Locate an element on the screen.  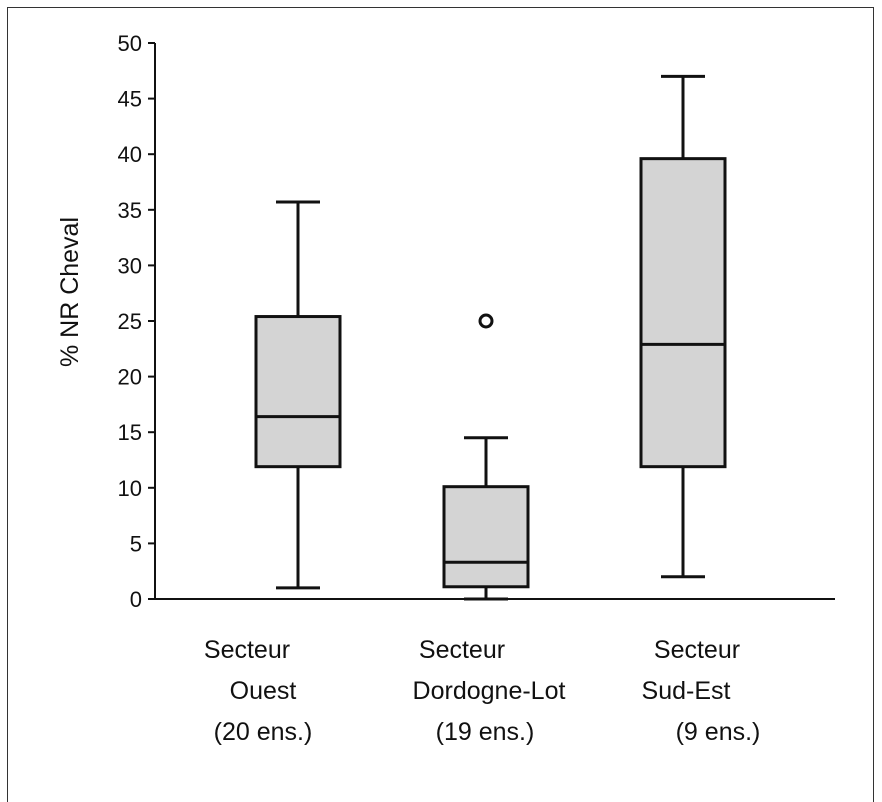
y-tick-label: 20 is located at coordinates (130, 377).